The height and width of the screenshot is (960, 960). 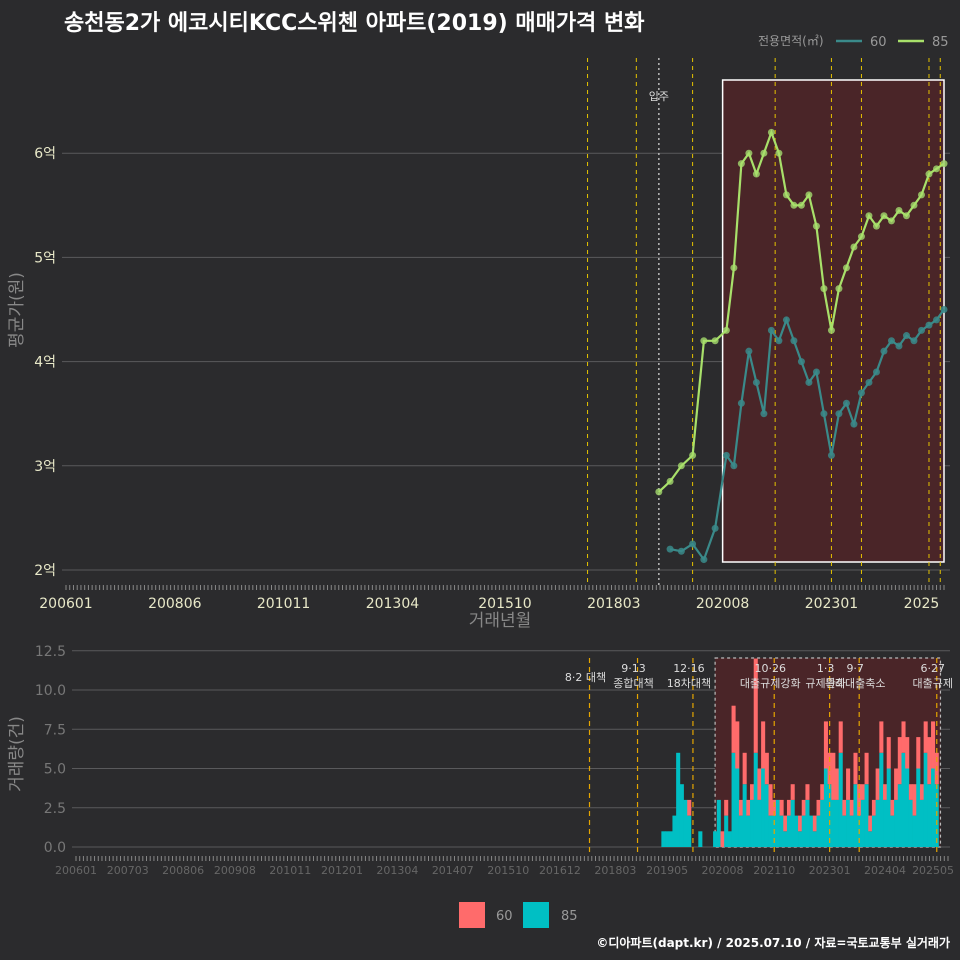 What do you see at coordinates (774, 870) in the screenshot?
I see `volume-x-tick-label: 202110` at bounding box center [774, 870].